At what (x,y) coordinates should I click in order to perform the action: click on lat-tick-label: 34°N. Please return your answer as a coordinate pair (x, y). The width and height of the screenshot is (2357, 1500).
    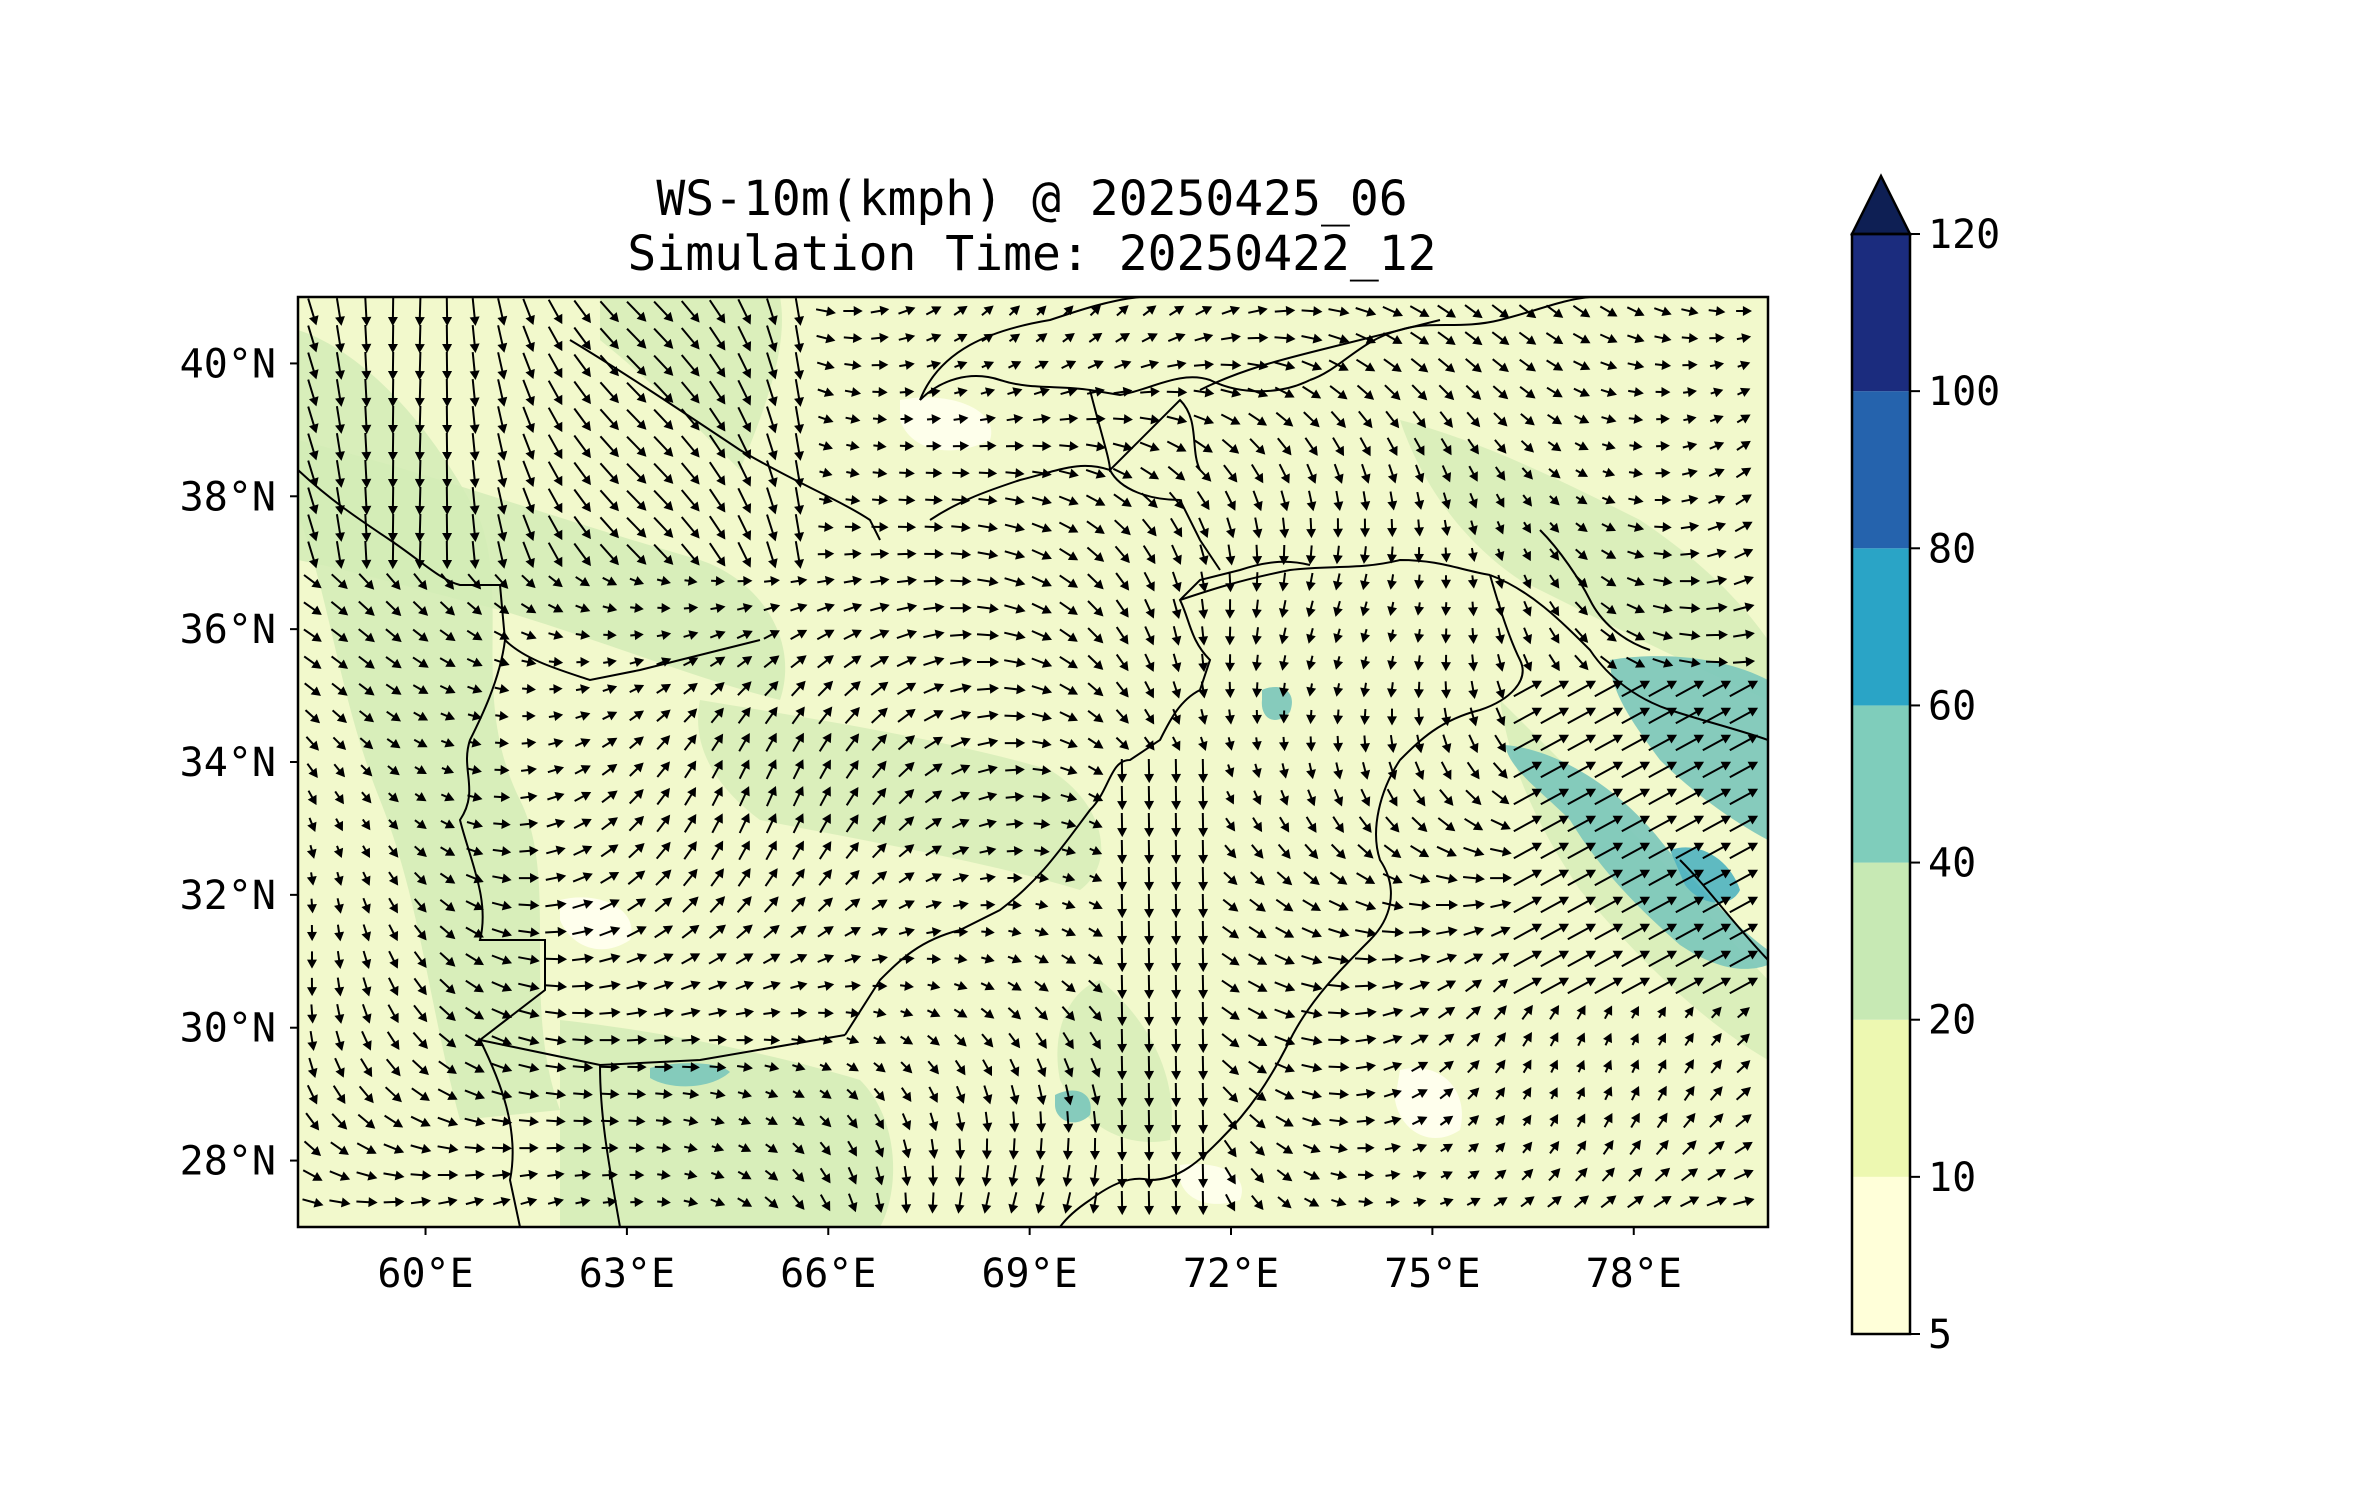
    Looking at the image, I should click on (228, 763).